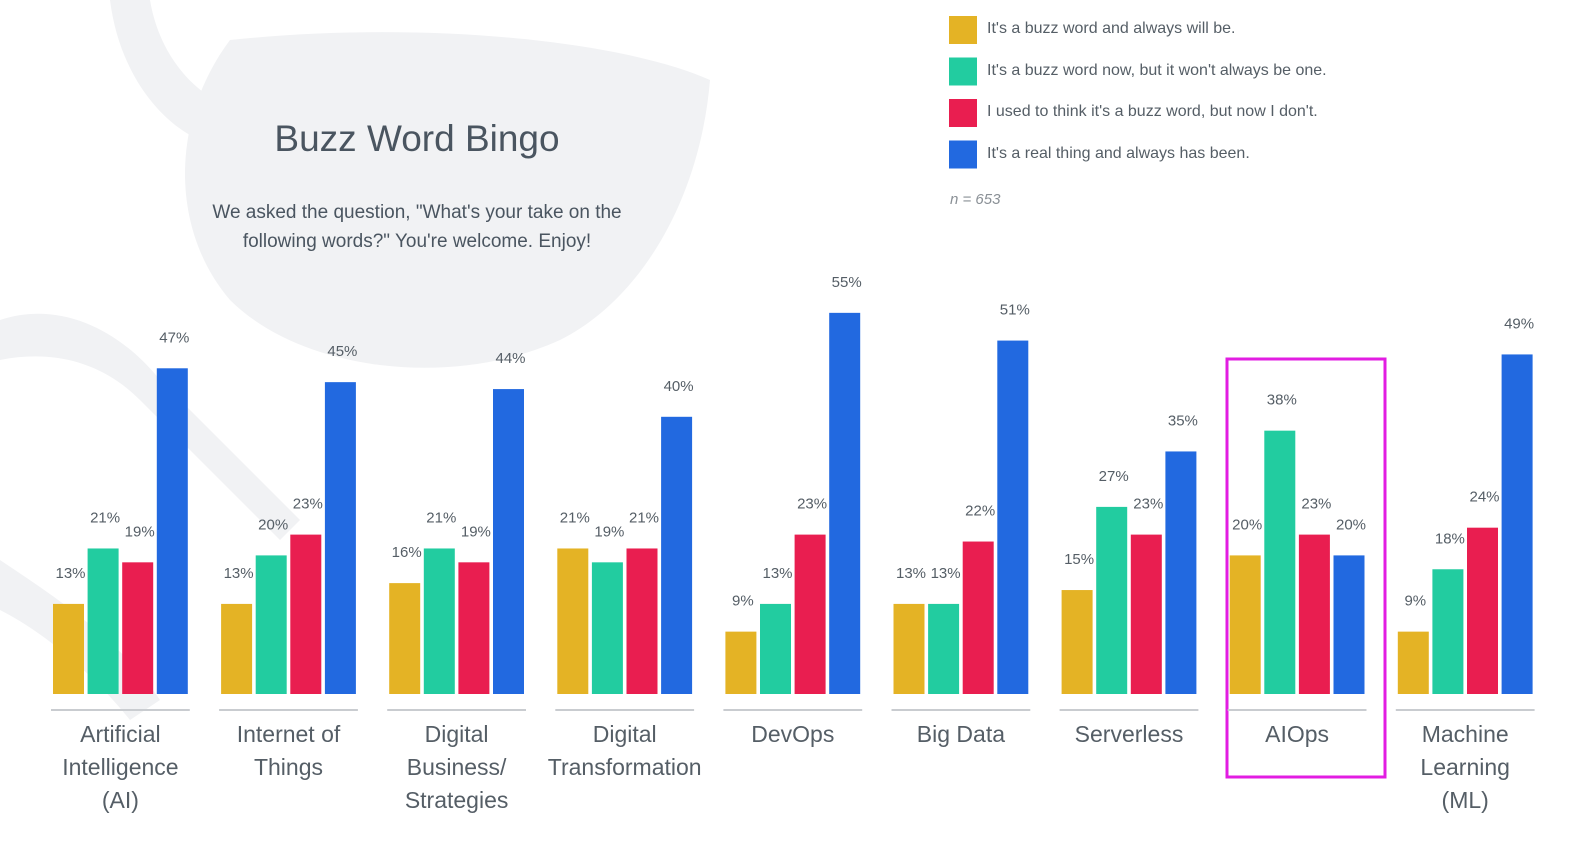 The image size is (1592, 859). I want to click on value-label: 22%, so click(980, 511).